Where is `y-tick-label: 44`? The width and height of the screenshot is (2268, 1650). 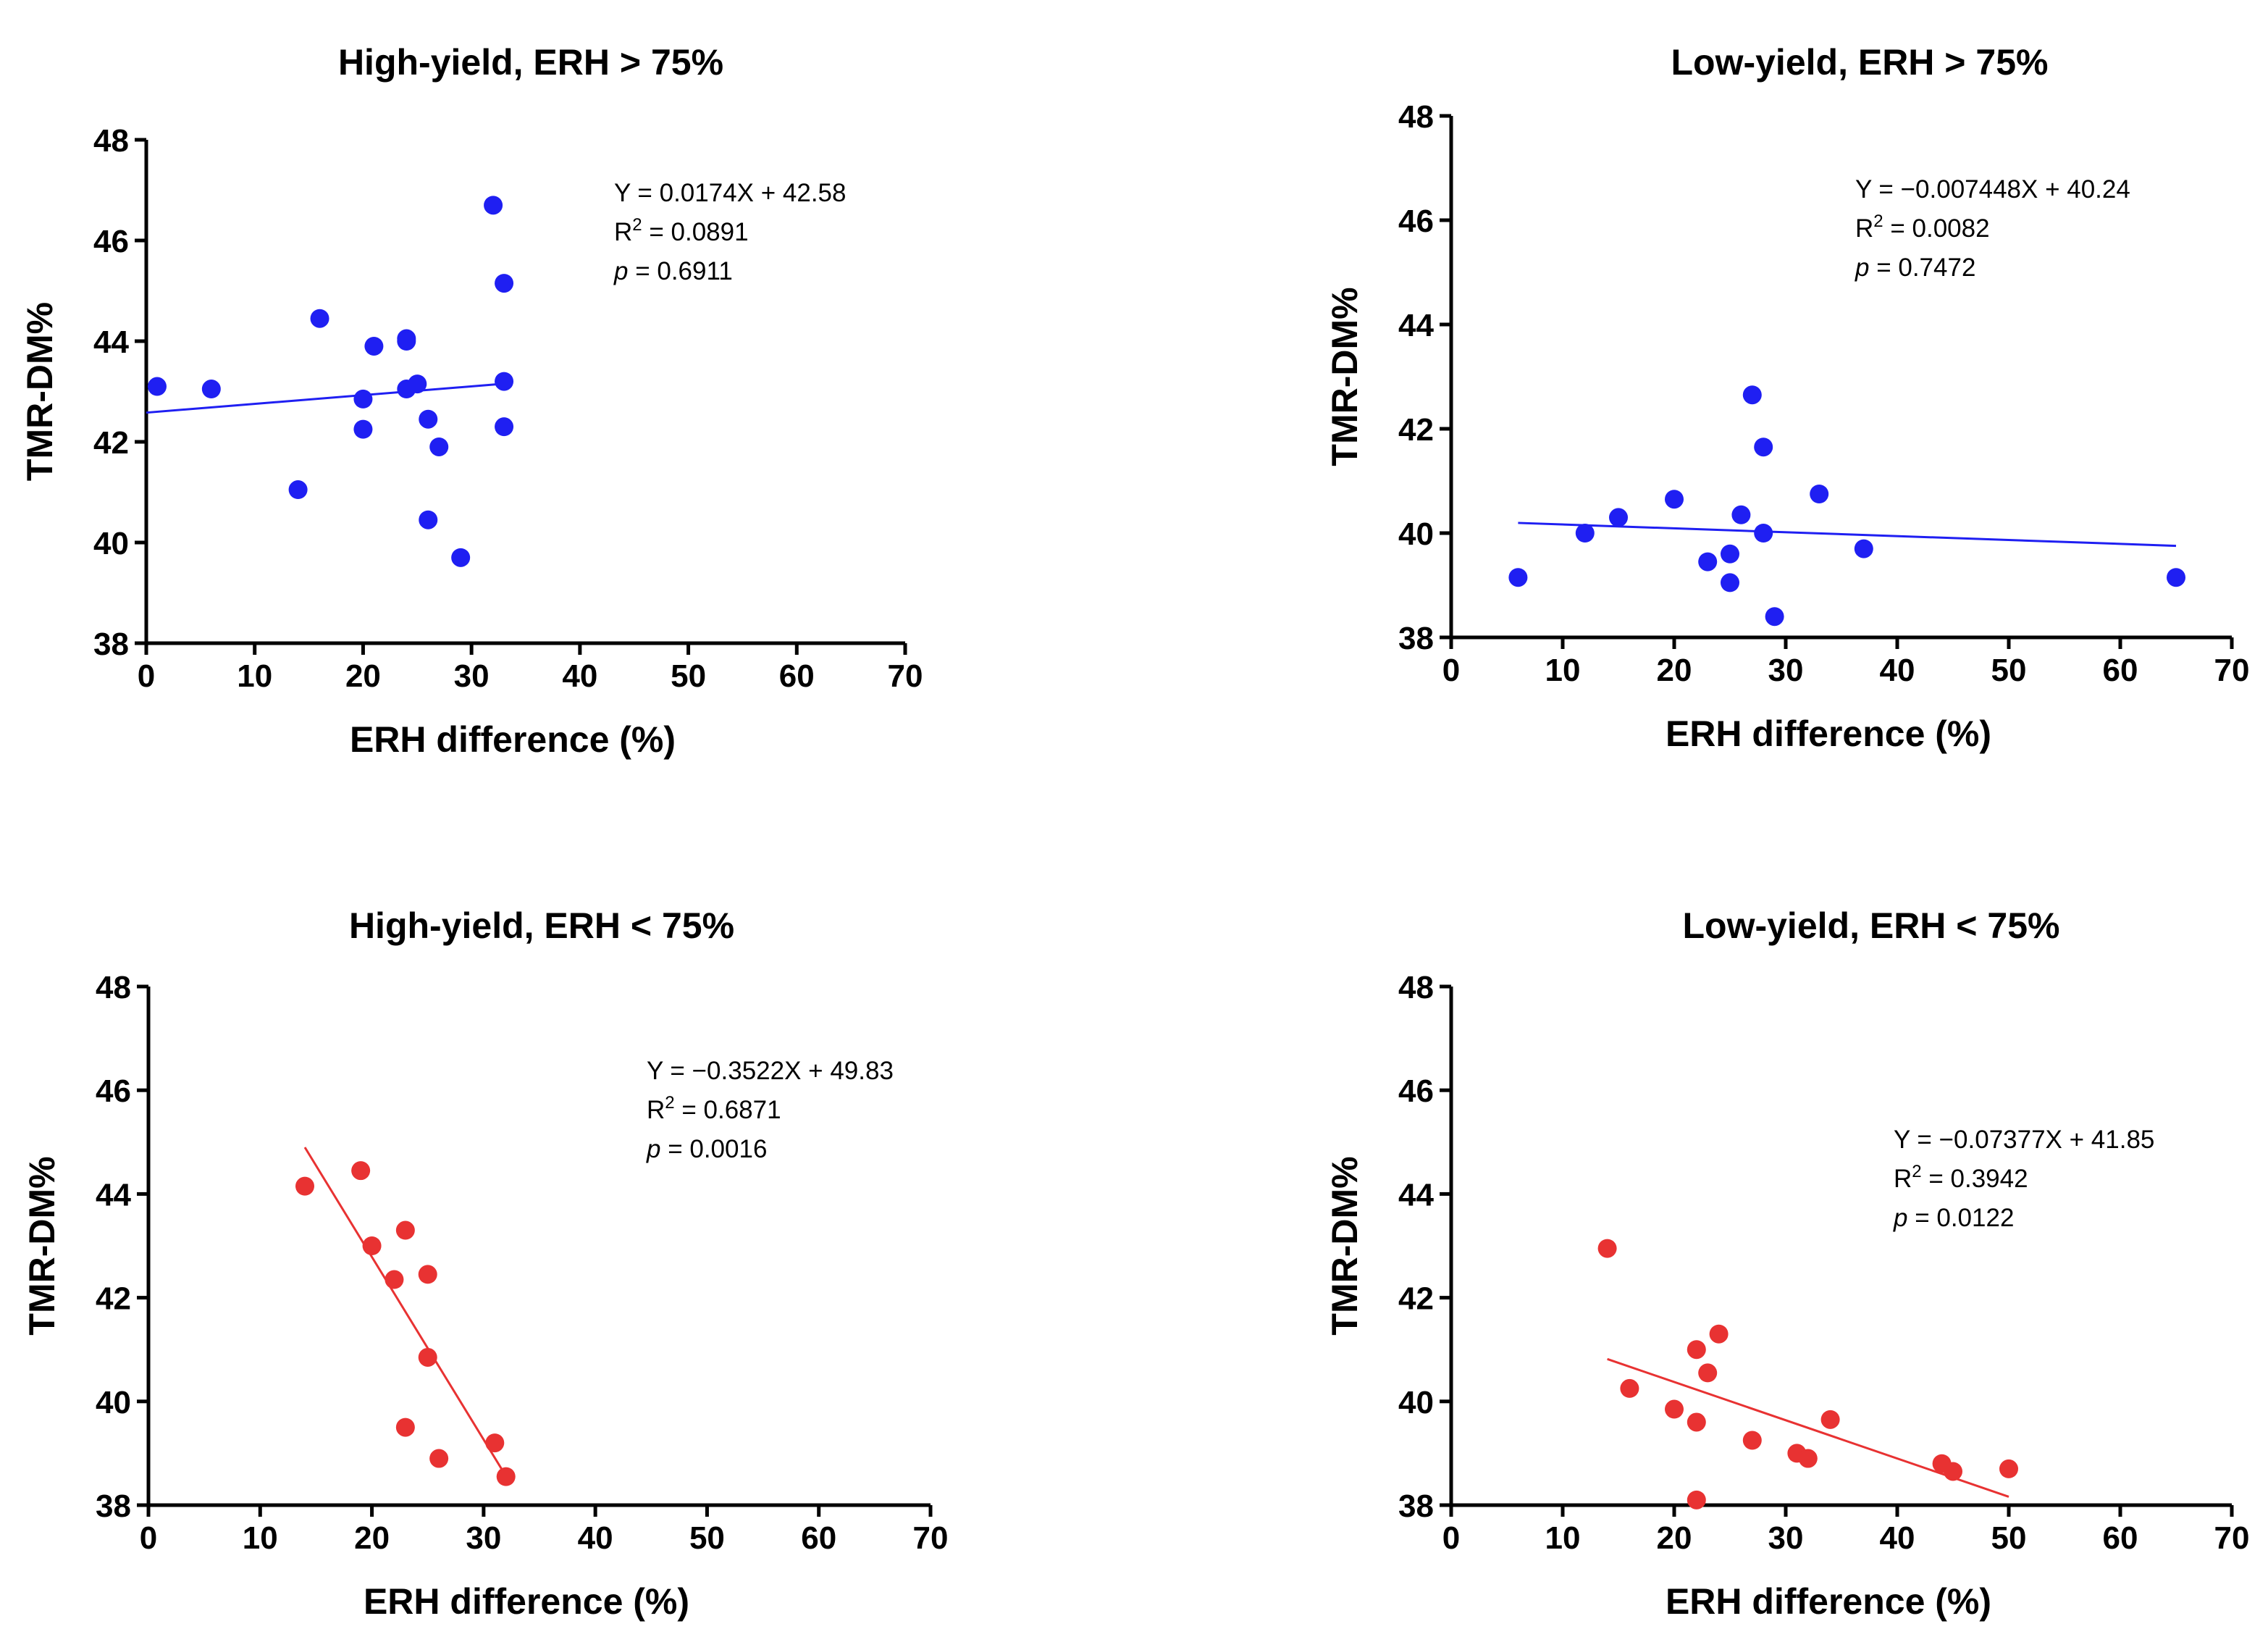 y-tick-label: 44 is located at coordinates (1416, 325).